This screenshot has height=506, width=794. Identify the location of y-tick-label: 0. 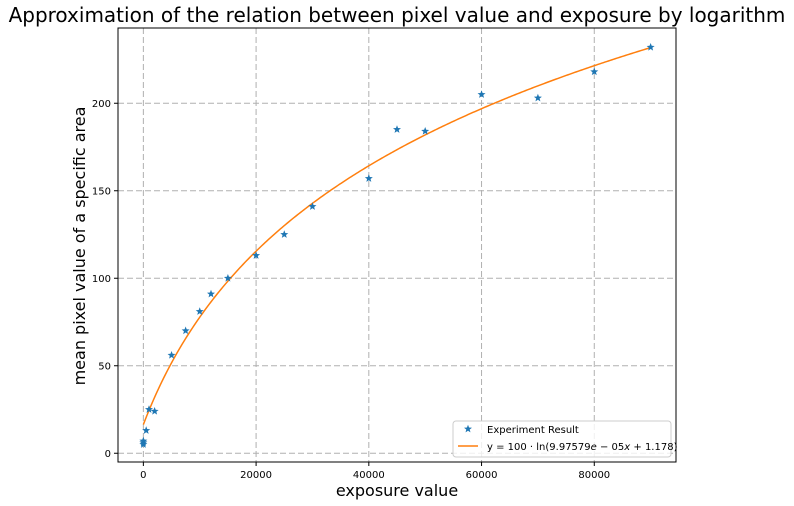
(108, 454).